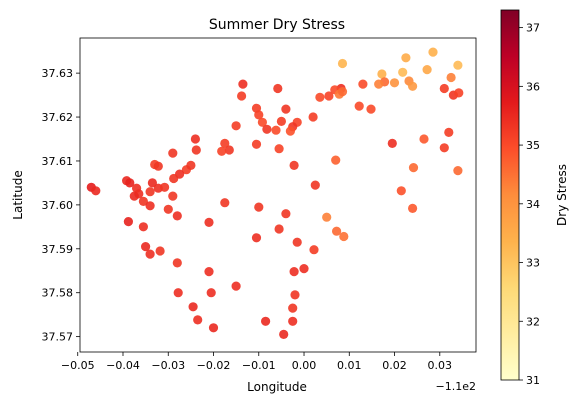 The height and width of the screenshot is (405, 575). Describe the element at coordinates (277, 25) in the screenshot. I see `chart-title: Summer Dry Stress` at that location.